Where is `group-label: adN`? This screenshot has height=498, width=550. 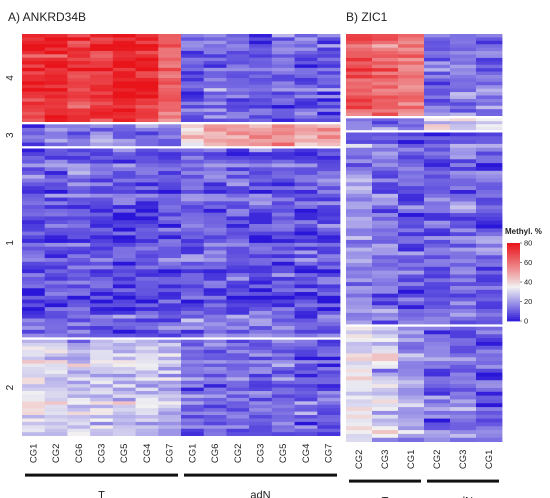
group-label: adN is located at coordinates (260, 494).